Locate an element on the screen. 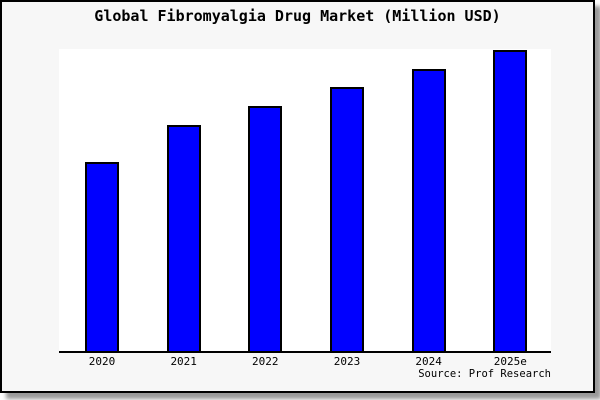 The image size is (600, 400). x-tick-label-2025e: 2025e is located at coordinates (510, 361).